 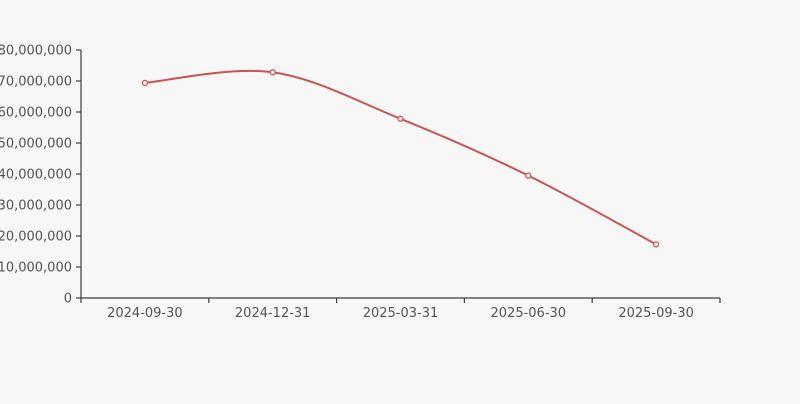 I want to click on x-tick-label: 2024-12-31, so click(x=273, y=313).